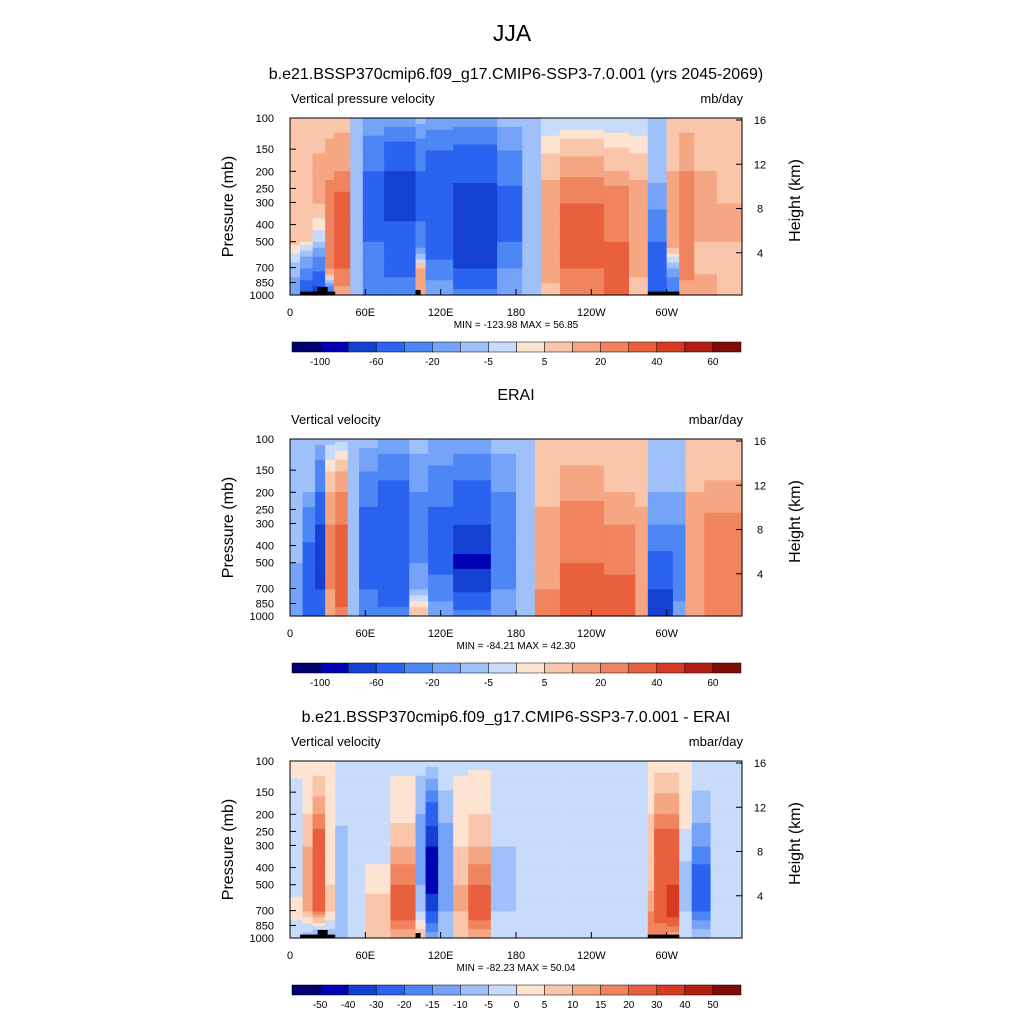 This screenshot has width=1024, height=1024. I want to click on y-axis-label: Pressure (mb), so click(228, 849).